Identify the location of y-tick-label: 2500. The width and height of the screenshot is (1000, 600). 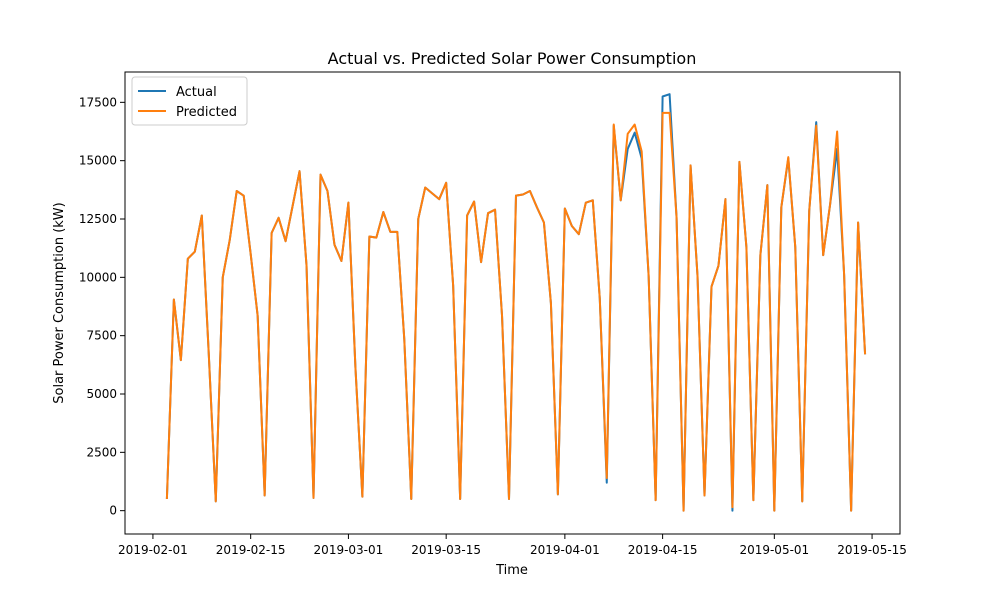
(101, 452).